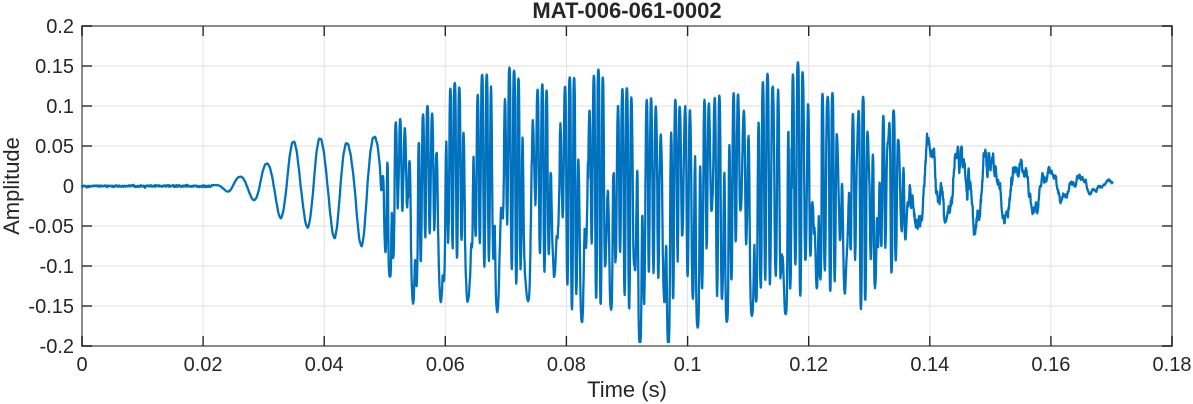  I want to click on svg-text: 0.2, so click(60, 27).